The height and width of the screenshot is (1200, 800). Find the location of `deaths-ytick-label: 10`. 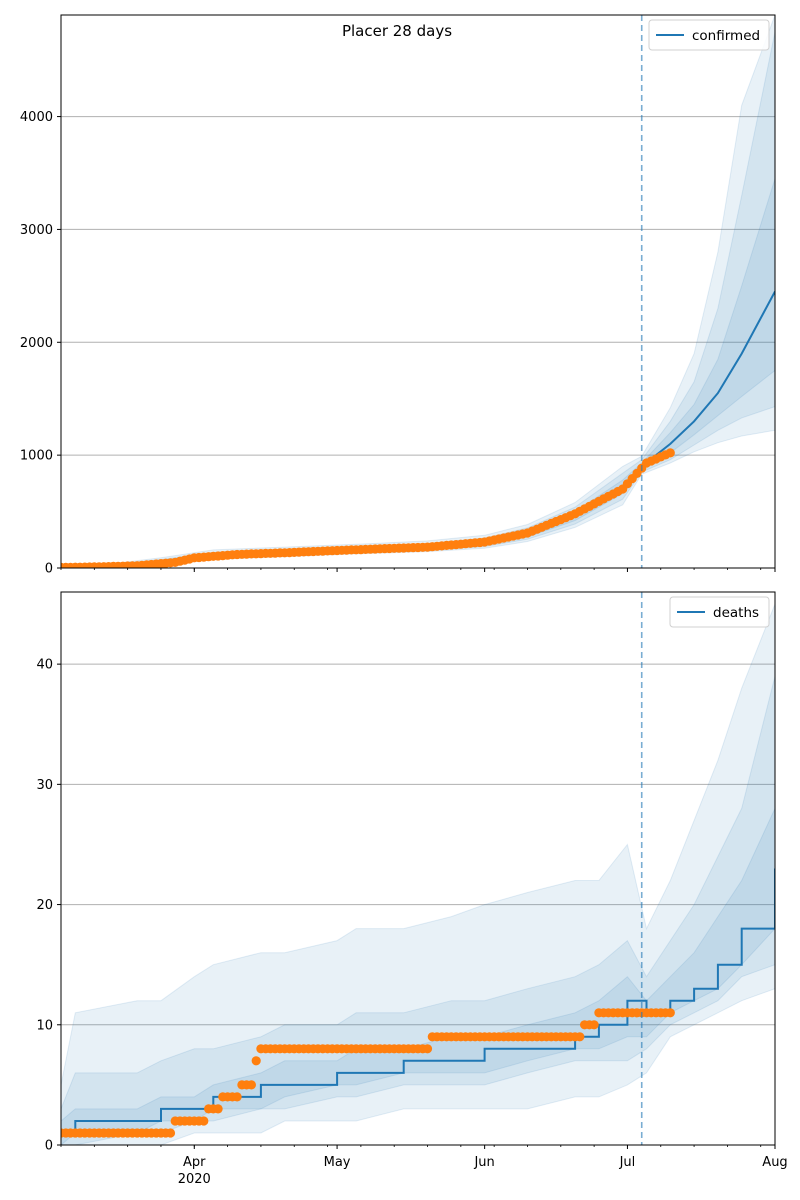

deaths-ytick-label: 10 is located at coordinates (44, 1025).